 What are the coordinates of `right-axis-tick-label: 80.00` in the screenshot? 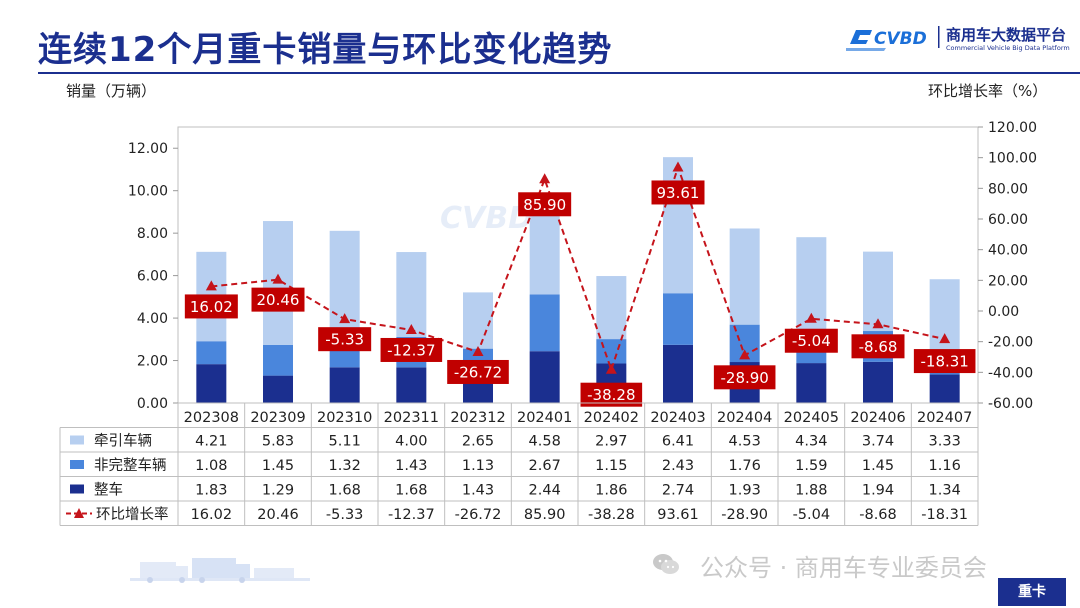 It's located at (1008, 189).